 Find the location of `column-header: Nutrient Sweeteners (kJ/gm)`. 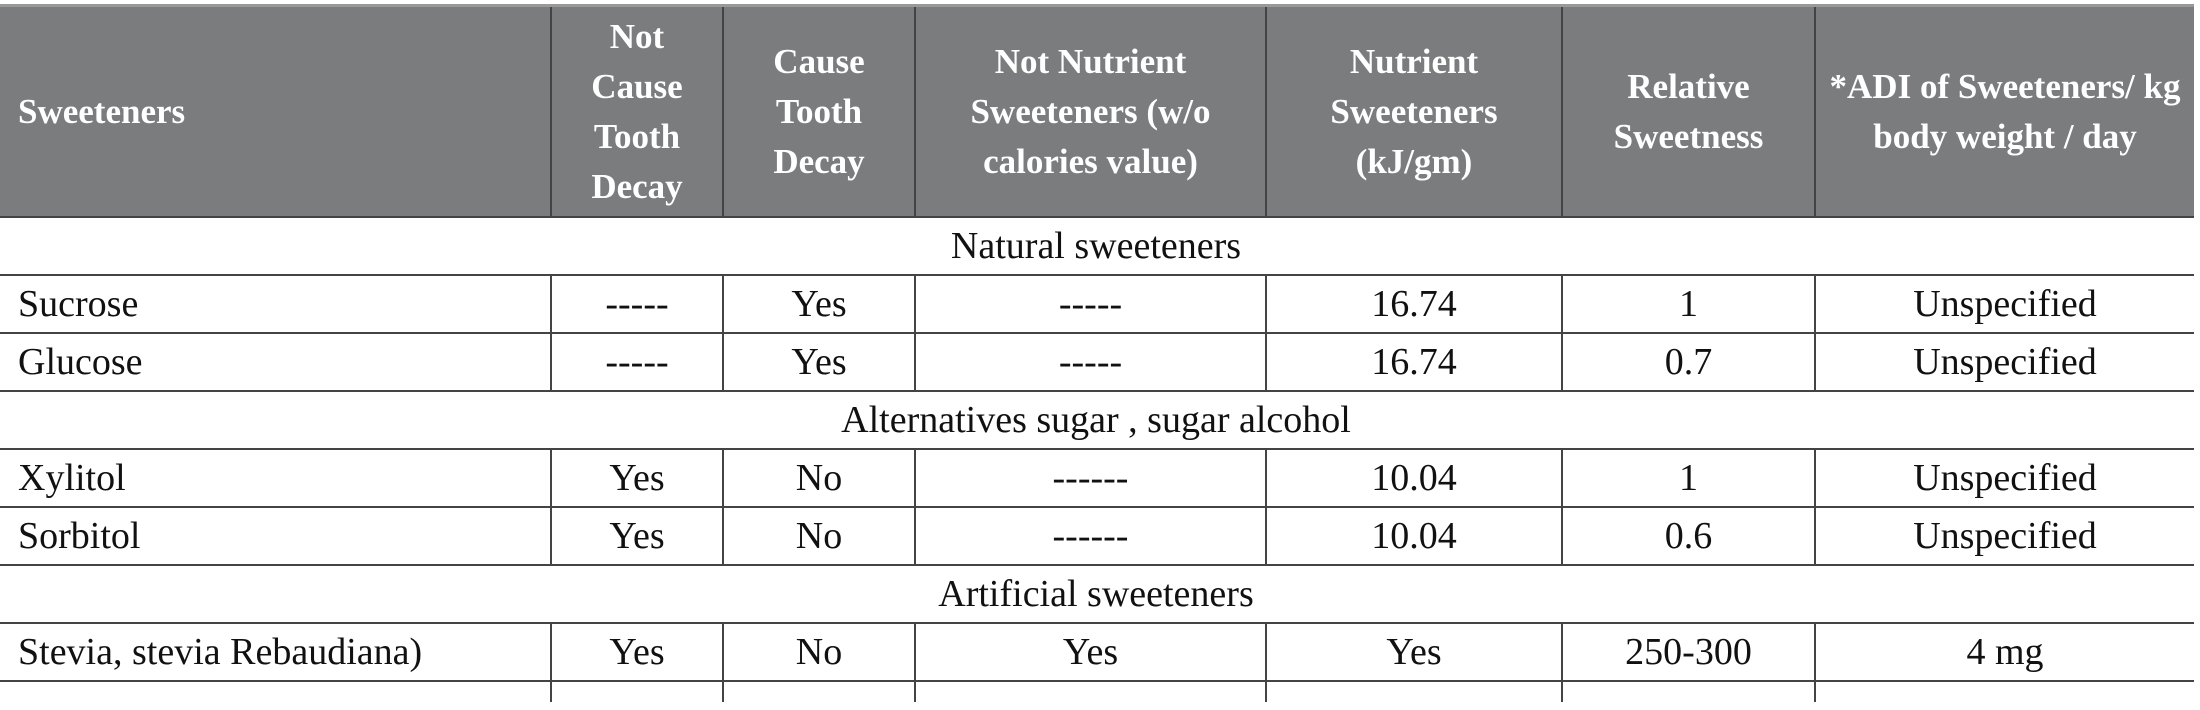

column-header: Nutrient Sweeteners (kJ/gm) is located at coordinates (1414, 111).